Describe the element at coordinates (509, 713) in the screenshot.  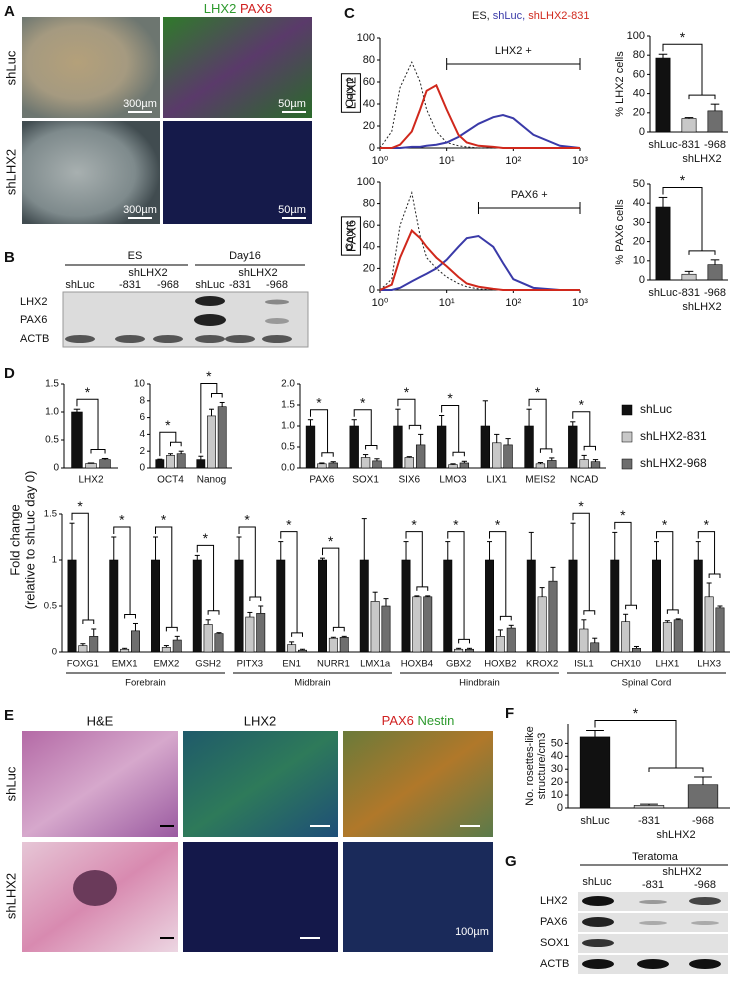
I see `panel-label: F` at that location.